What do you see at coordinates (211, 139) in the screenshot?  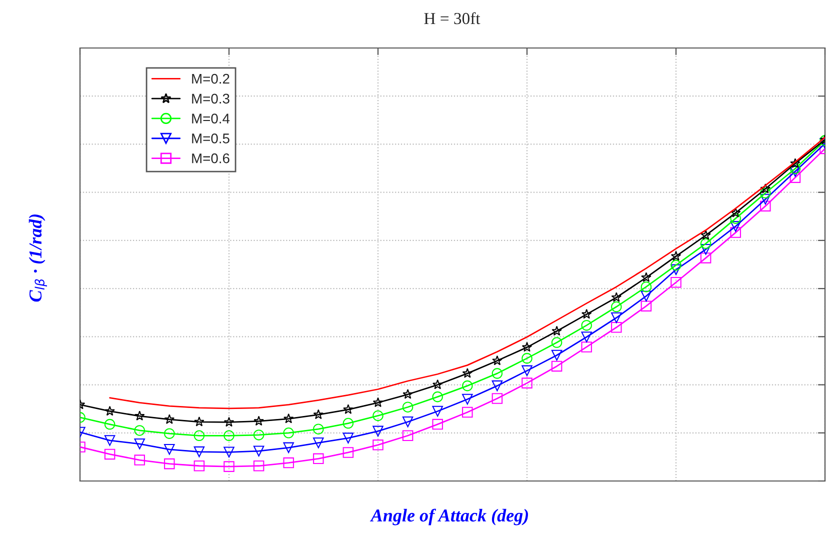 I see `legend-label: M=0.5` at bounding box center [211, 139].